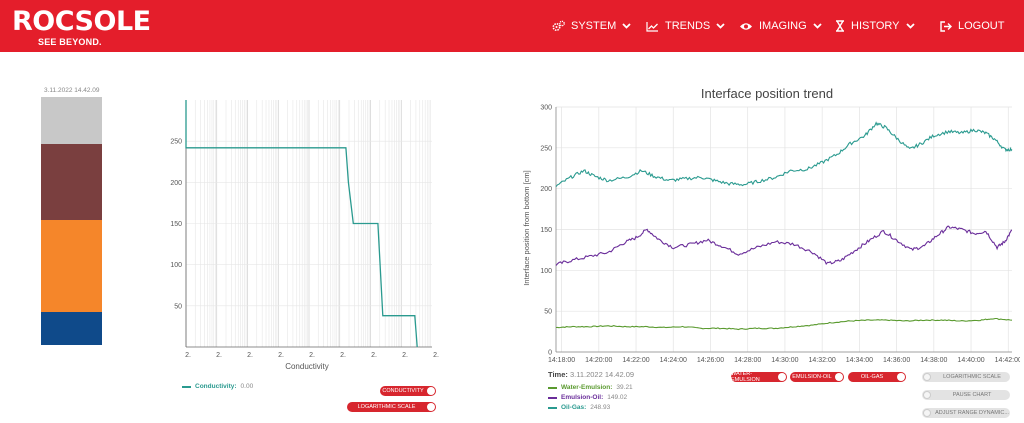 Image resolution: width=1024 pixels, height=423 pixels. Describe the element at coordinates (72, 90) in the screenshot. I see `column-timestamp: 3.11.2022 14.42.09` at that location.